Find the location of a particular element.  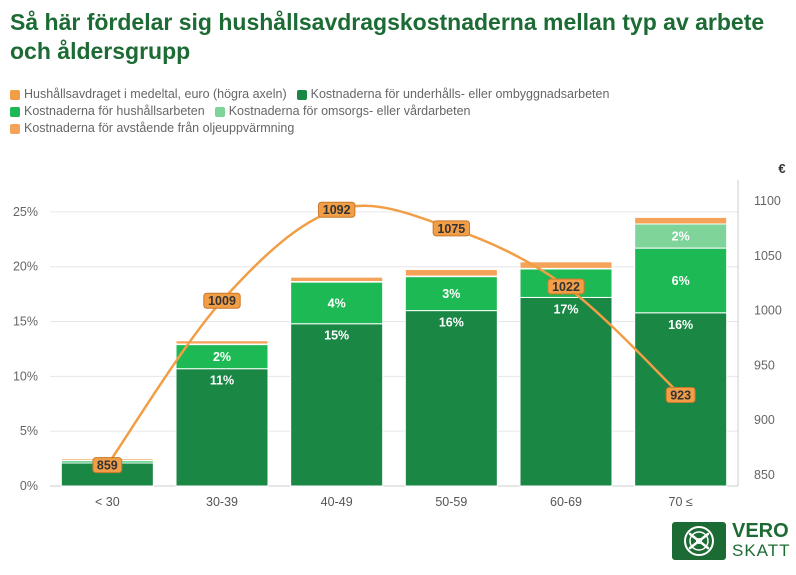

legend-label-household: Kostnaderna för hushållsarbeten is located at coordinates (114, 111).